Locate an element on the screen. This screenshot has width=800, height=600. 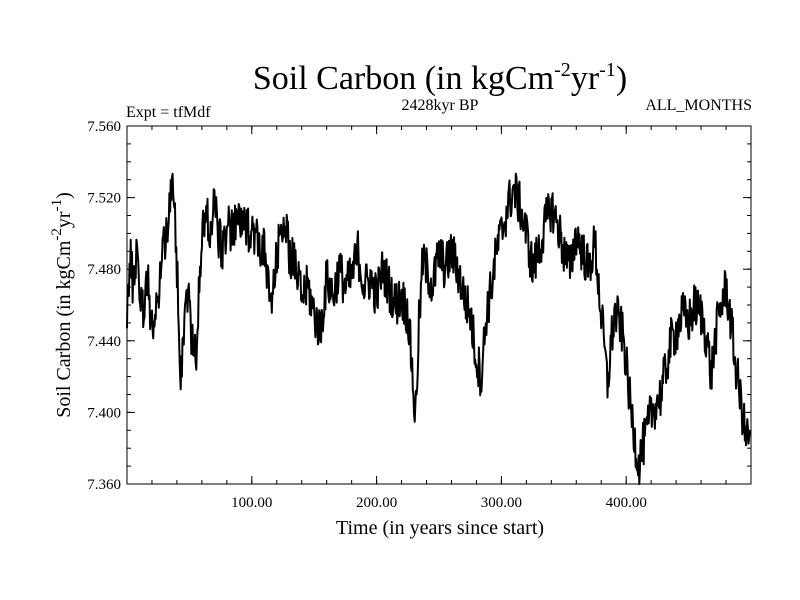
x-tick-label: 300.00 is located at coordinates (501, 503).